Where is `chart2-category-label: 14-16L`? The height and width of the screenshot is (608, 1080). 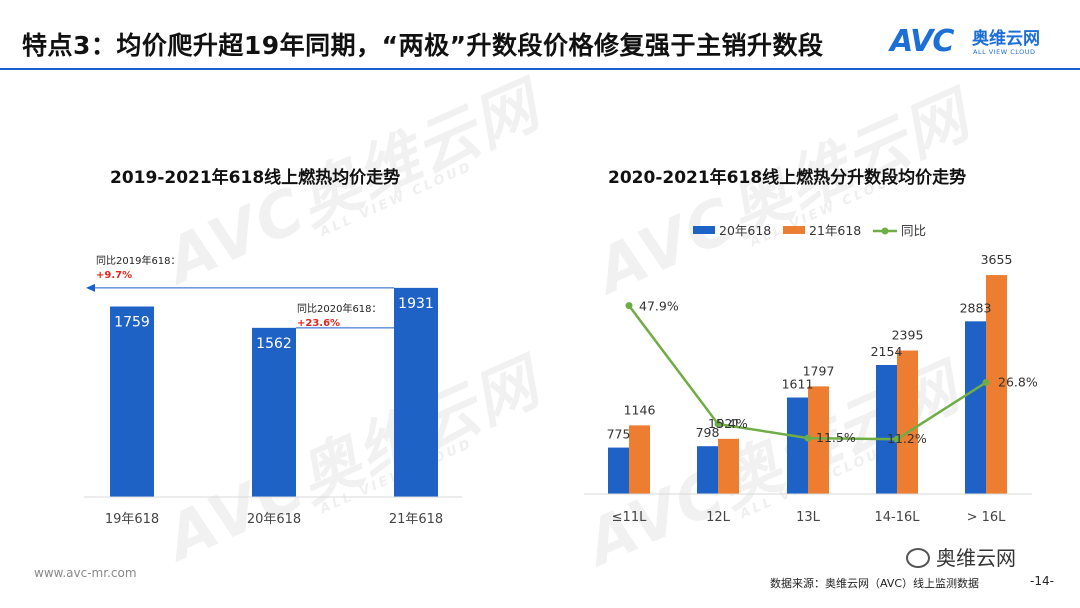
chart2-category-label: 14-16L is located at coordinates (897, 517).